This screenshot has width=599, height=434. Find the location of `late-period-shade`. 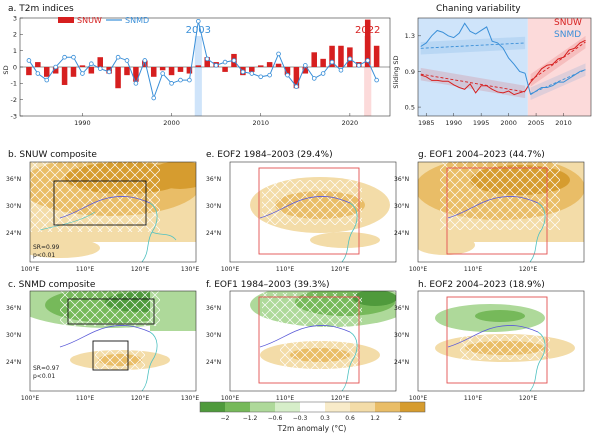

late-period-shade is located at coordinates (559, 67).